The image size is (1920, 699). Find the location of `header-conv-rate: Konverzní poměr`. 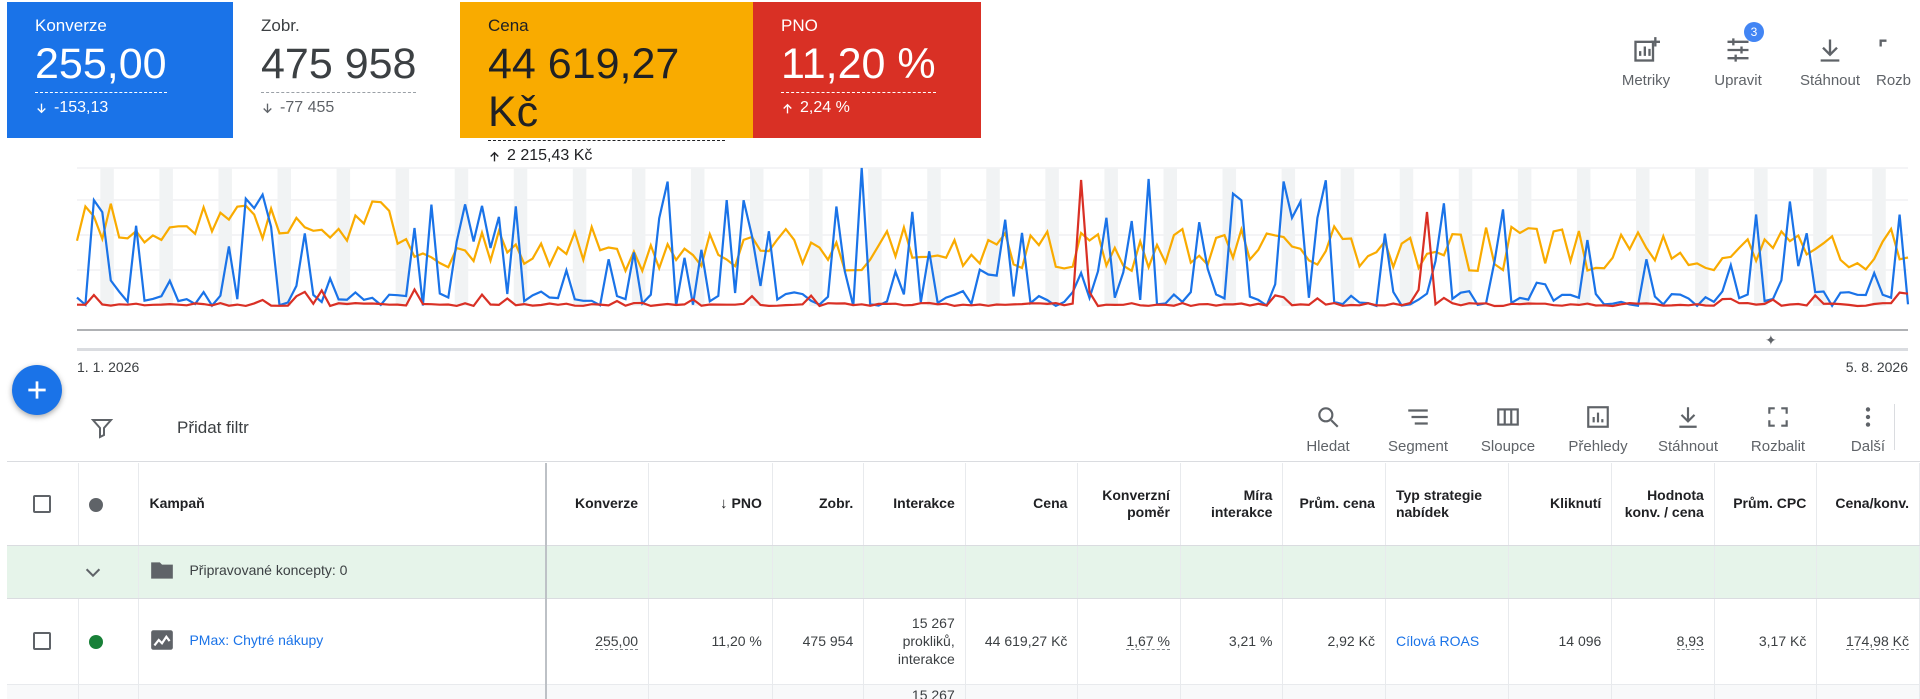

header-conv-rate: Konverzní poměr is located at coordinates (1129, 504).